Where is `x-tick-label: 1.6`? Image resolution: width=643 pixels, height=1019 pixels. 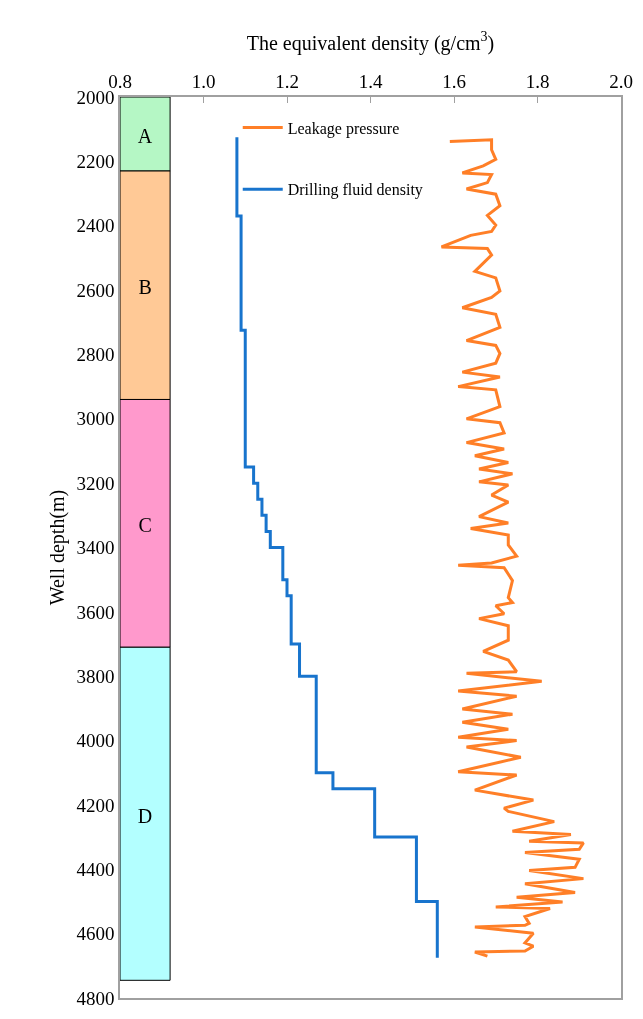
x-tick-label: 1.6 is located at coordinates (454, 81).